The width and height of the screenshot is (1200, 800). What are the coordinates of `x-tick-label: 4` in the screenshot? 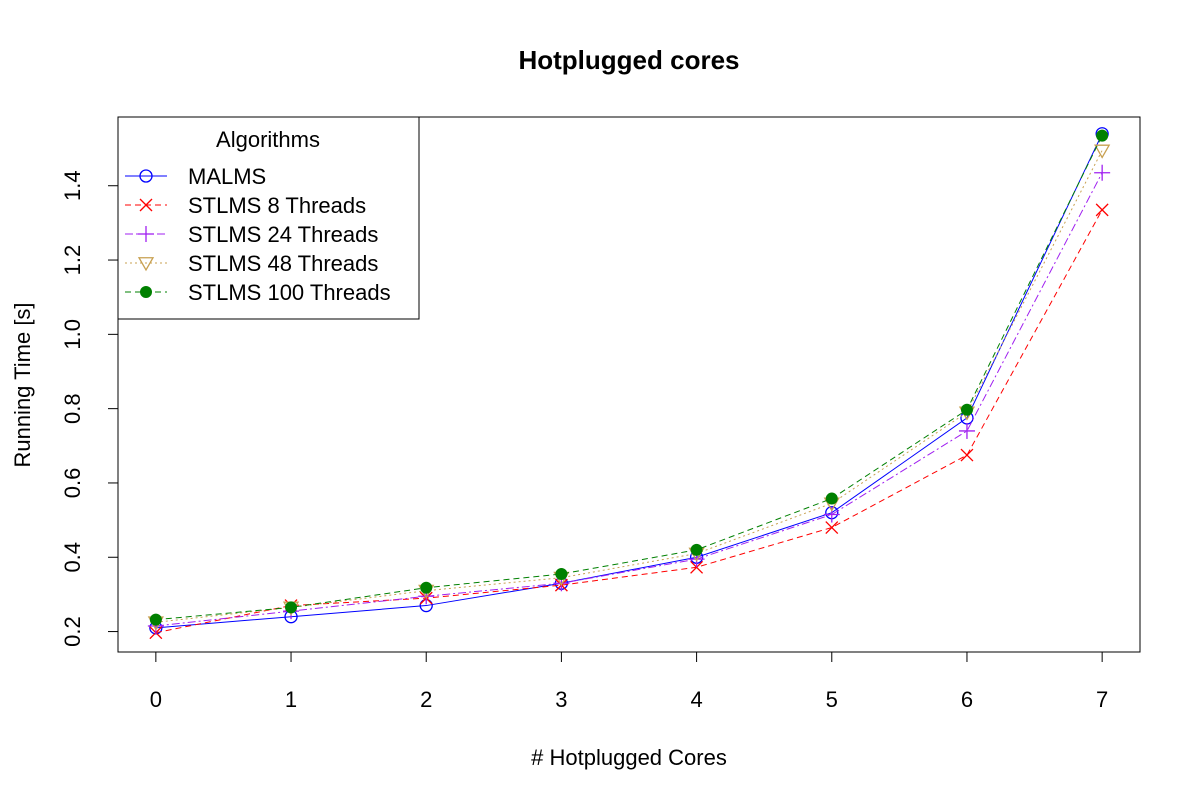 It's located at (696, 699).